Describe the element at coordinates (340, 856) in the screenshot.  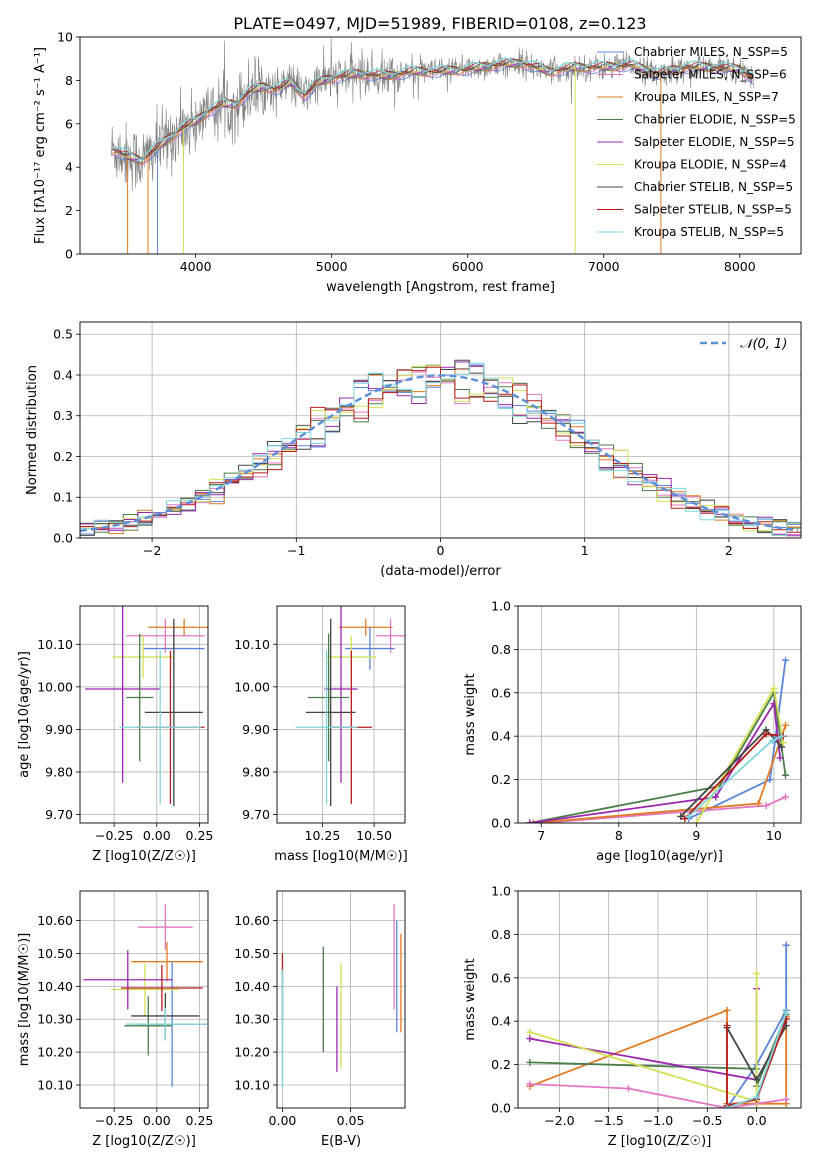
I see `x-axis-label: mass [log10(M/M☉)]` at that location.